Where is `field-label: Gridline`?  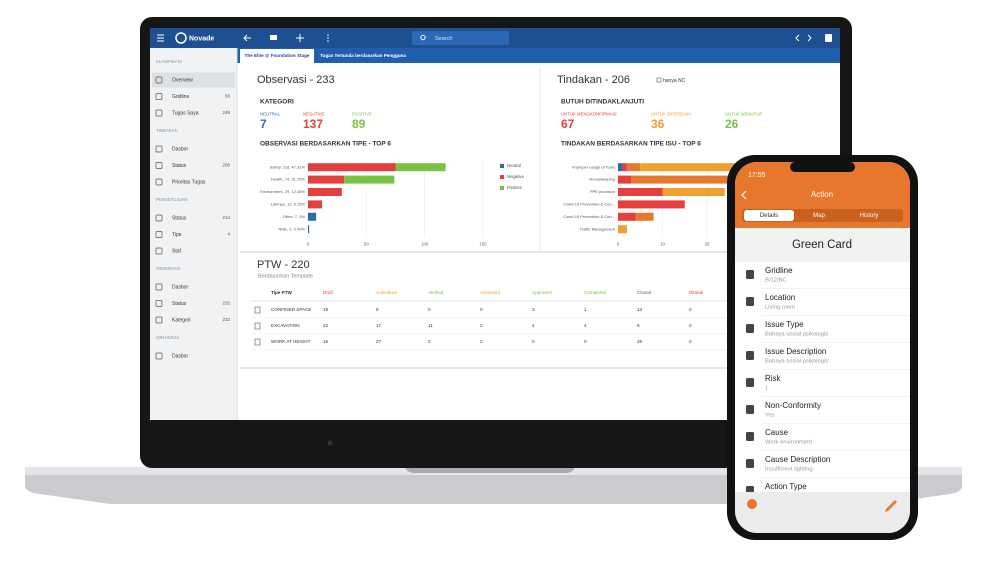
field-label: Gridline is located at coordinates (779, 270).